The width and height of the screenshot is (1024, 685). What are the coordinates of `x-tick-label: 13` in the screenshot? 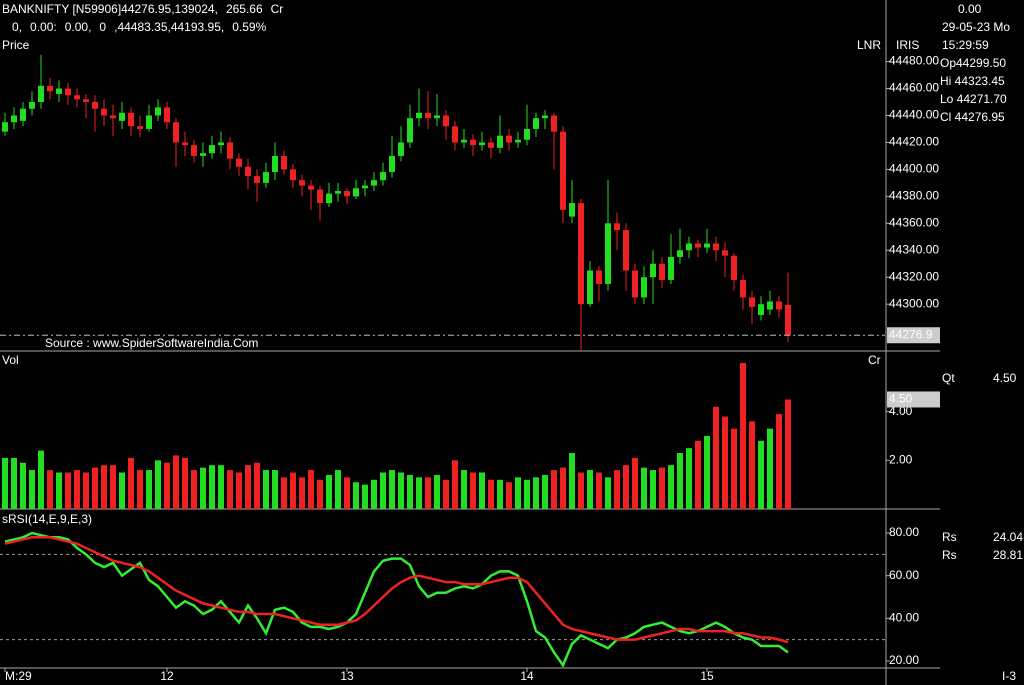 It's located at (347, 676).